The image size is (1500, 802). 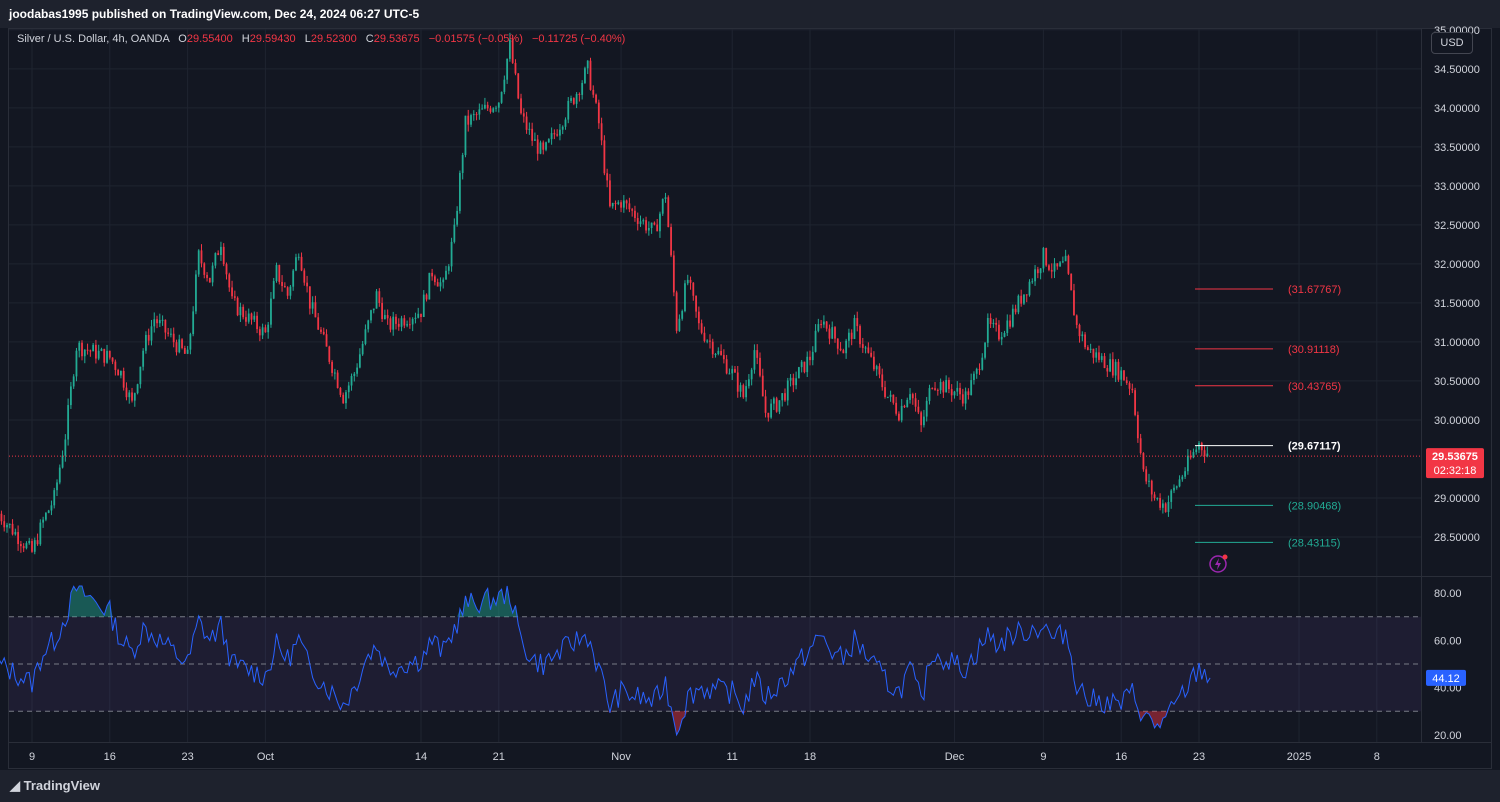 What do you see at coordinates (307, 39) in the screenshot?
I see `low-label: L` at bounding box center [307, 39].